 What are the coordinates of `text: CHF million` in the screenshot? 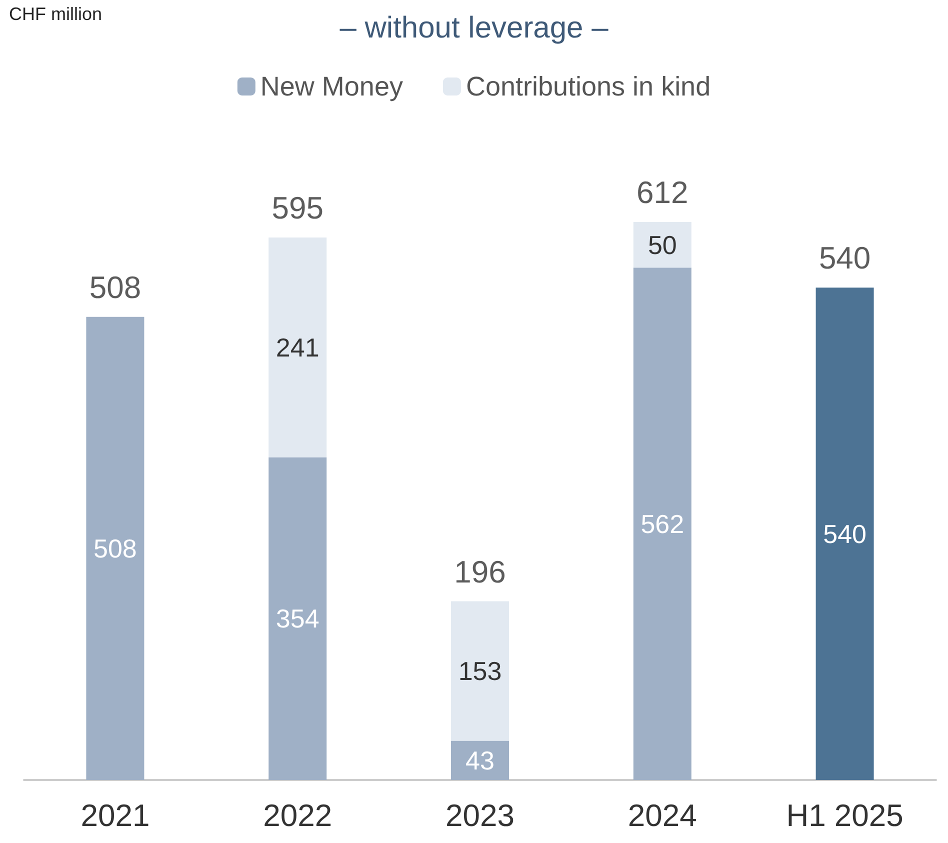 It's located at (55, 14).